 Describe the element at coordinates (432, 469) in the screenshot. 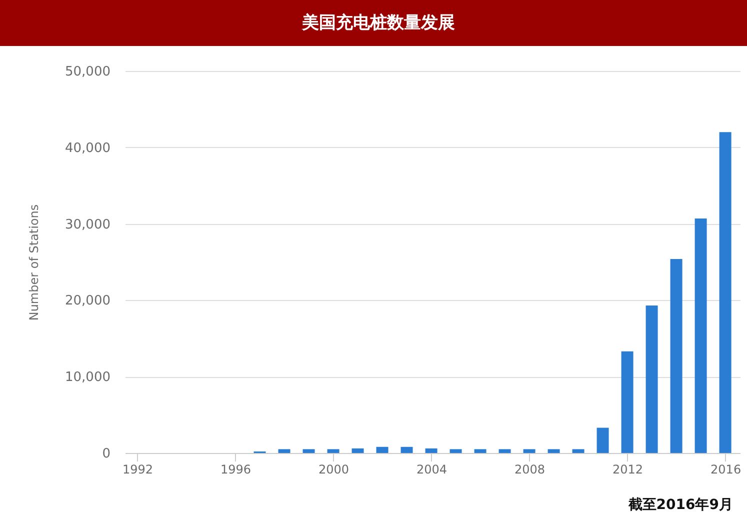

I see `x-tick-label: 2004` at that location.